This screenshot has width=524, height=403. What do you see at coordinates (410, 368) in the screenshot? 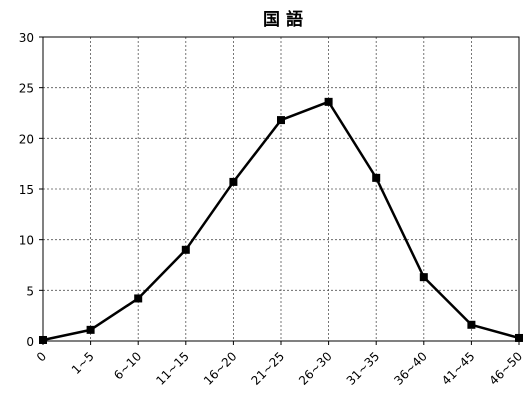
I see `x-tick-label: 36~40` at bounding box center [410, 368].